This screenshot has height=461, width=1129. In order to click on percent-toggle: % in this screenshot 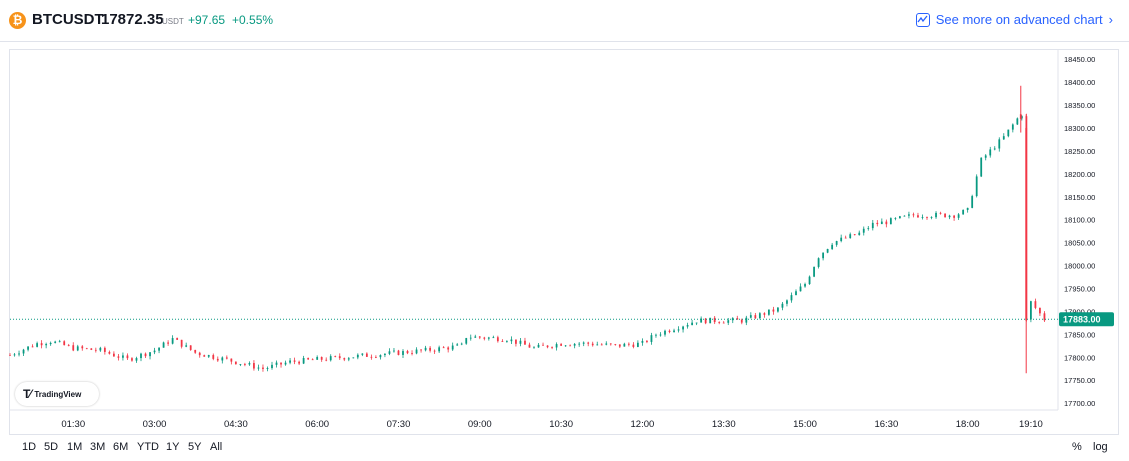, I will do `click(1077, 447)`.